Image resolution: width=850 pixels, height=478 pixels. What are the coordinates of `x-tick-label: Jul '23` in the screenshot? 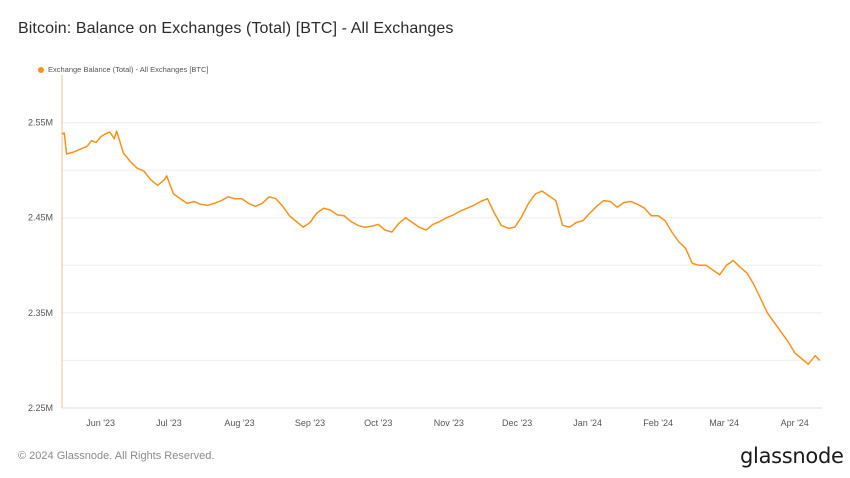 It's located at (169, 423).